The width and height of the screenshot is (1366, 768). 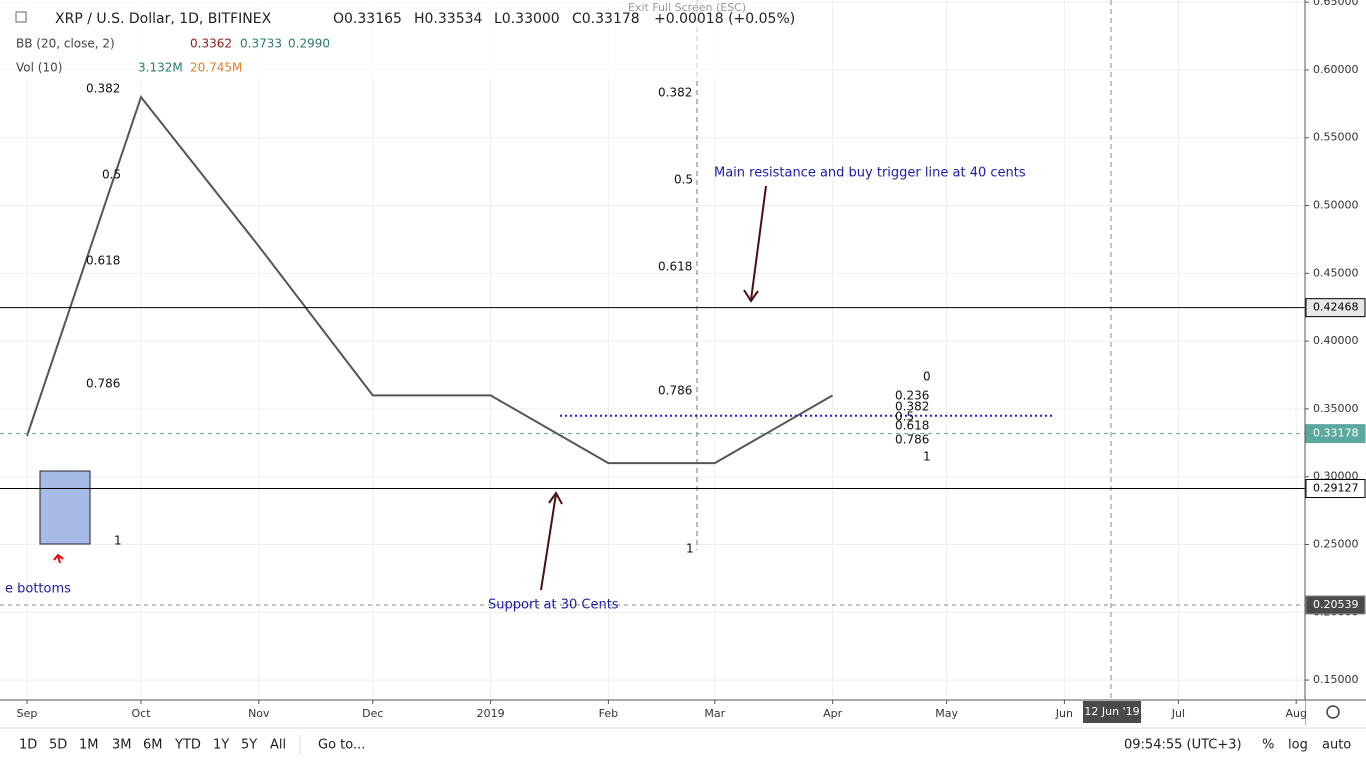 I want to click on range-button: 3M, so click(x=122, y=745).